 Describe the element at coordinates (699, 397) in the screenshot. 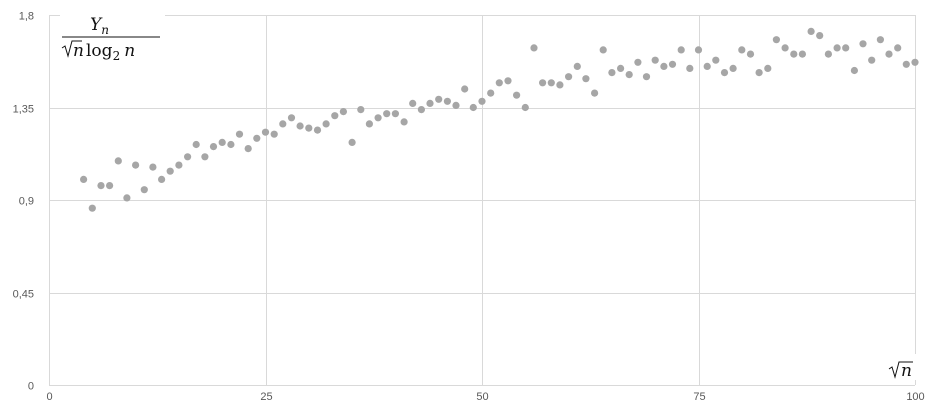

I see `x-tick-label: 75` at that location.